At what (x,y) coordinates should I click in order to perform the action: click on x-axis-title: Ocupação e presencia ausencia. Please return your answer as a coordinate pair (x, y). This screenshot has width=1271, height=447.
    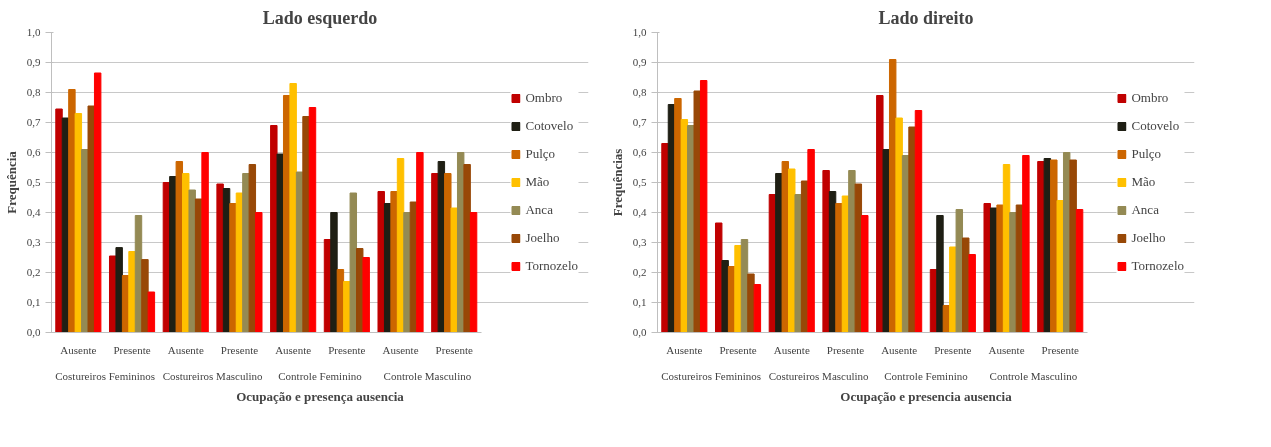
    Looking at the image, I should click on (926, 396).